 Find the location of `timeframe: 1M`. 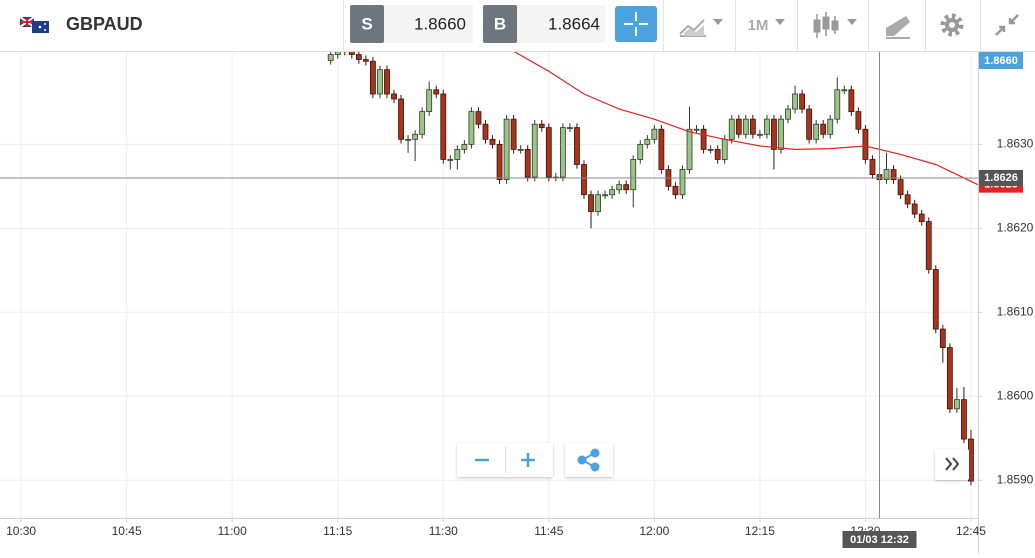

timeframe: 1M is located at coordinates (758, 25).